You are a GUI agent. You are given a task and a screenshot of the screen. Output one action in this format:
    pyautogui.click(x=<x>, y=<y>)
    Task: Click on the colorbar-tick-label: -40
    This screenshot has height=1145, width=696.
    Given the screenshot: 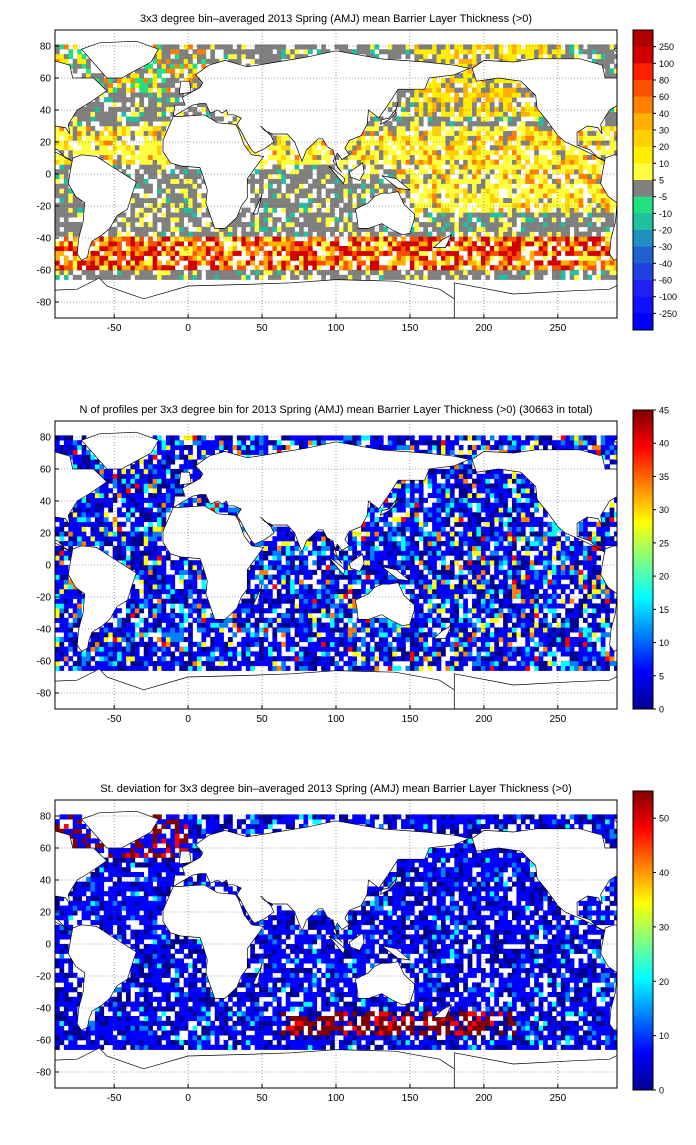 What is the action you would take?
    pyautogui.click(x=665, y=264)
    